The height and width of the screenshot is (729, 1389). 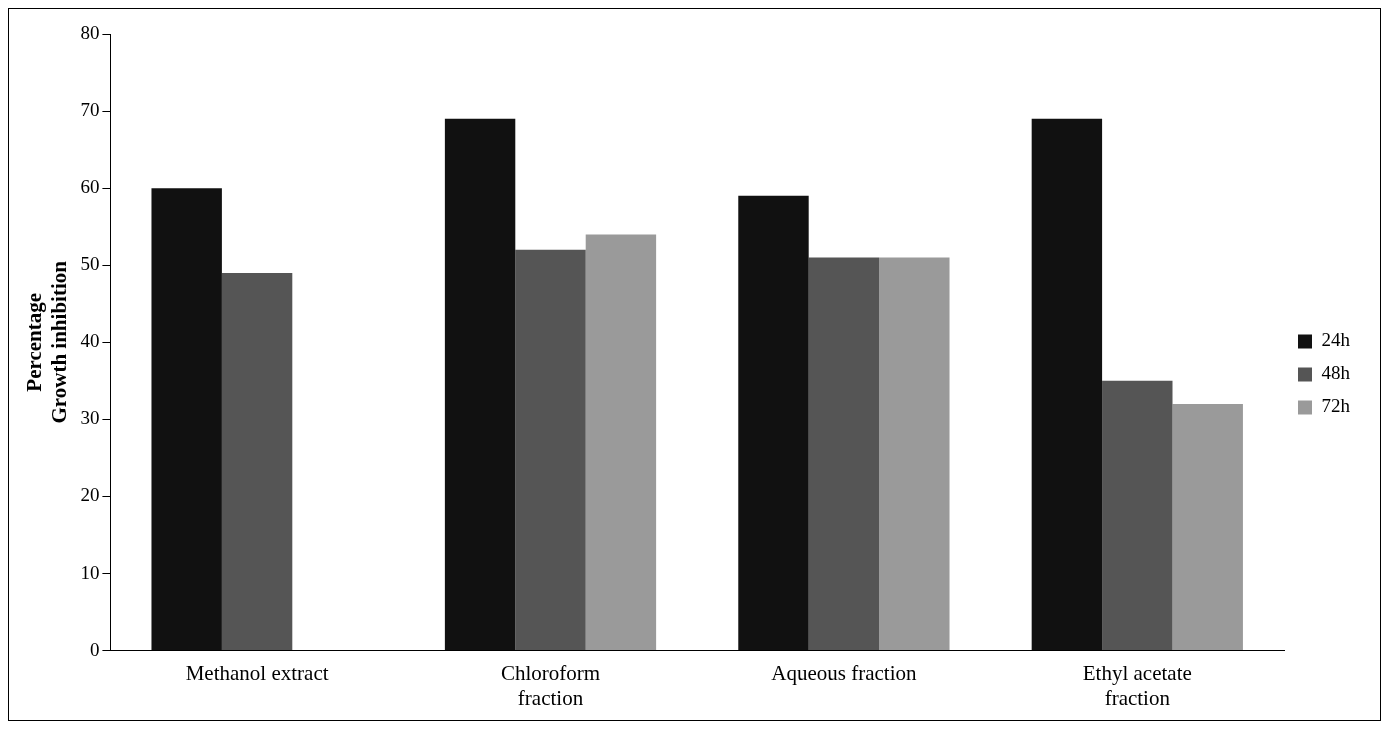 What do you see at coordinates (90, 32) in the screenshot?
I see `y-tick-label: 80` at bounding box center [90, 32].